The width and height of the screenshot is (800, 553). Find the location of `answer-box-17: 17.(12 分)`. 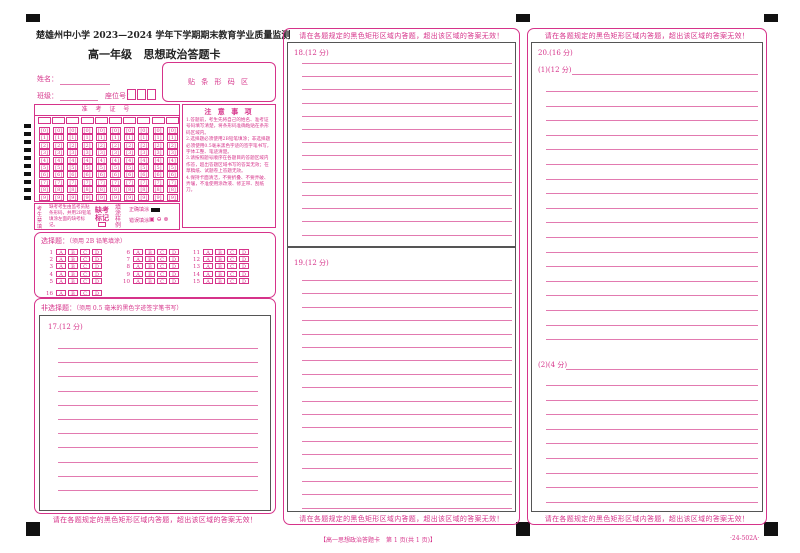

answer-box-17: 17.(12 分) is located at coordinates (155, 413).